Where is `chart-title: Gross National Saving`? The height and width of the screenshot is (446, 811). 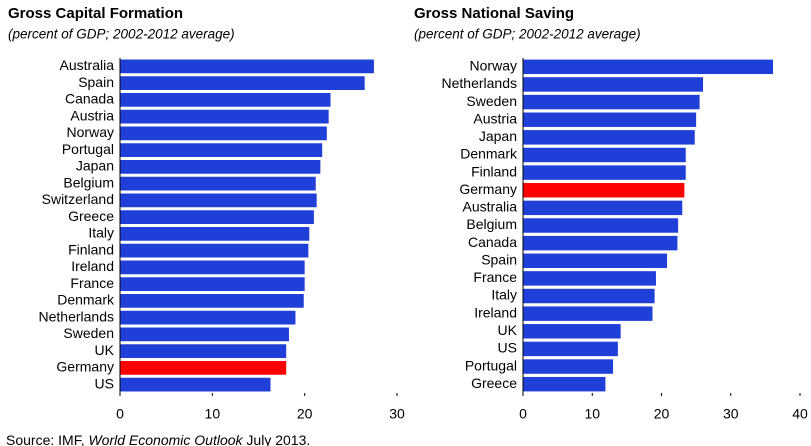
chart-title: Gross National Saving is located at coordinates (494, 13).